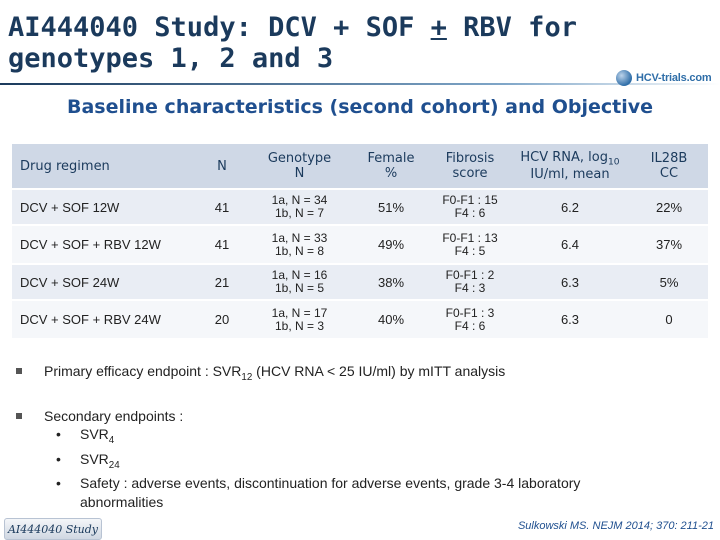 Image resolution: width=720 pixels, height=540 pixels. I want to click on header-il28b: IL28B CC, so click(669, 167).